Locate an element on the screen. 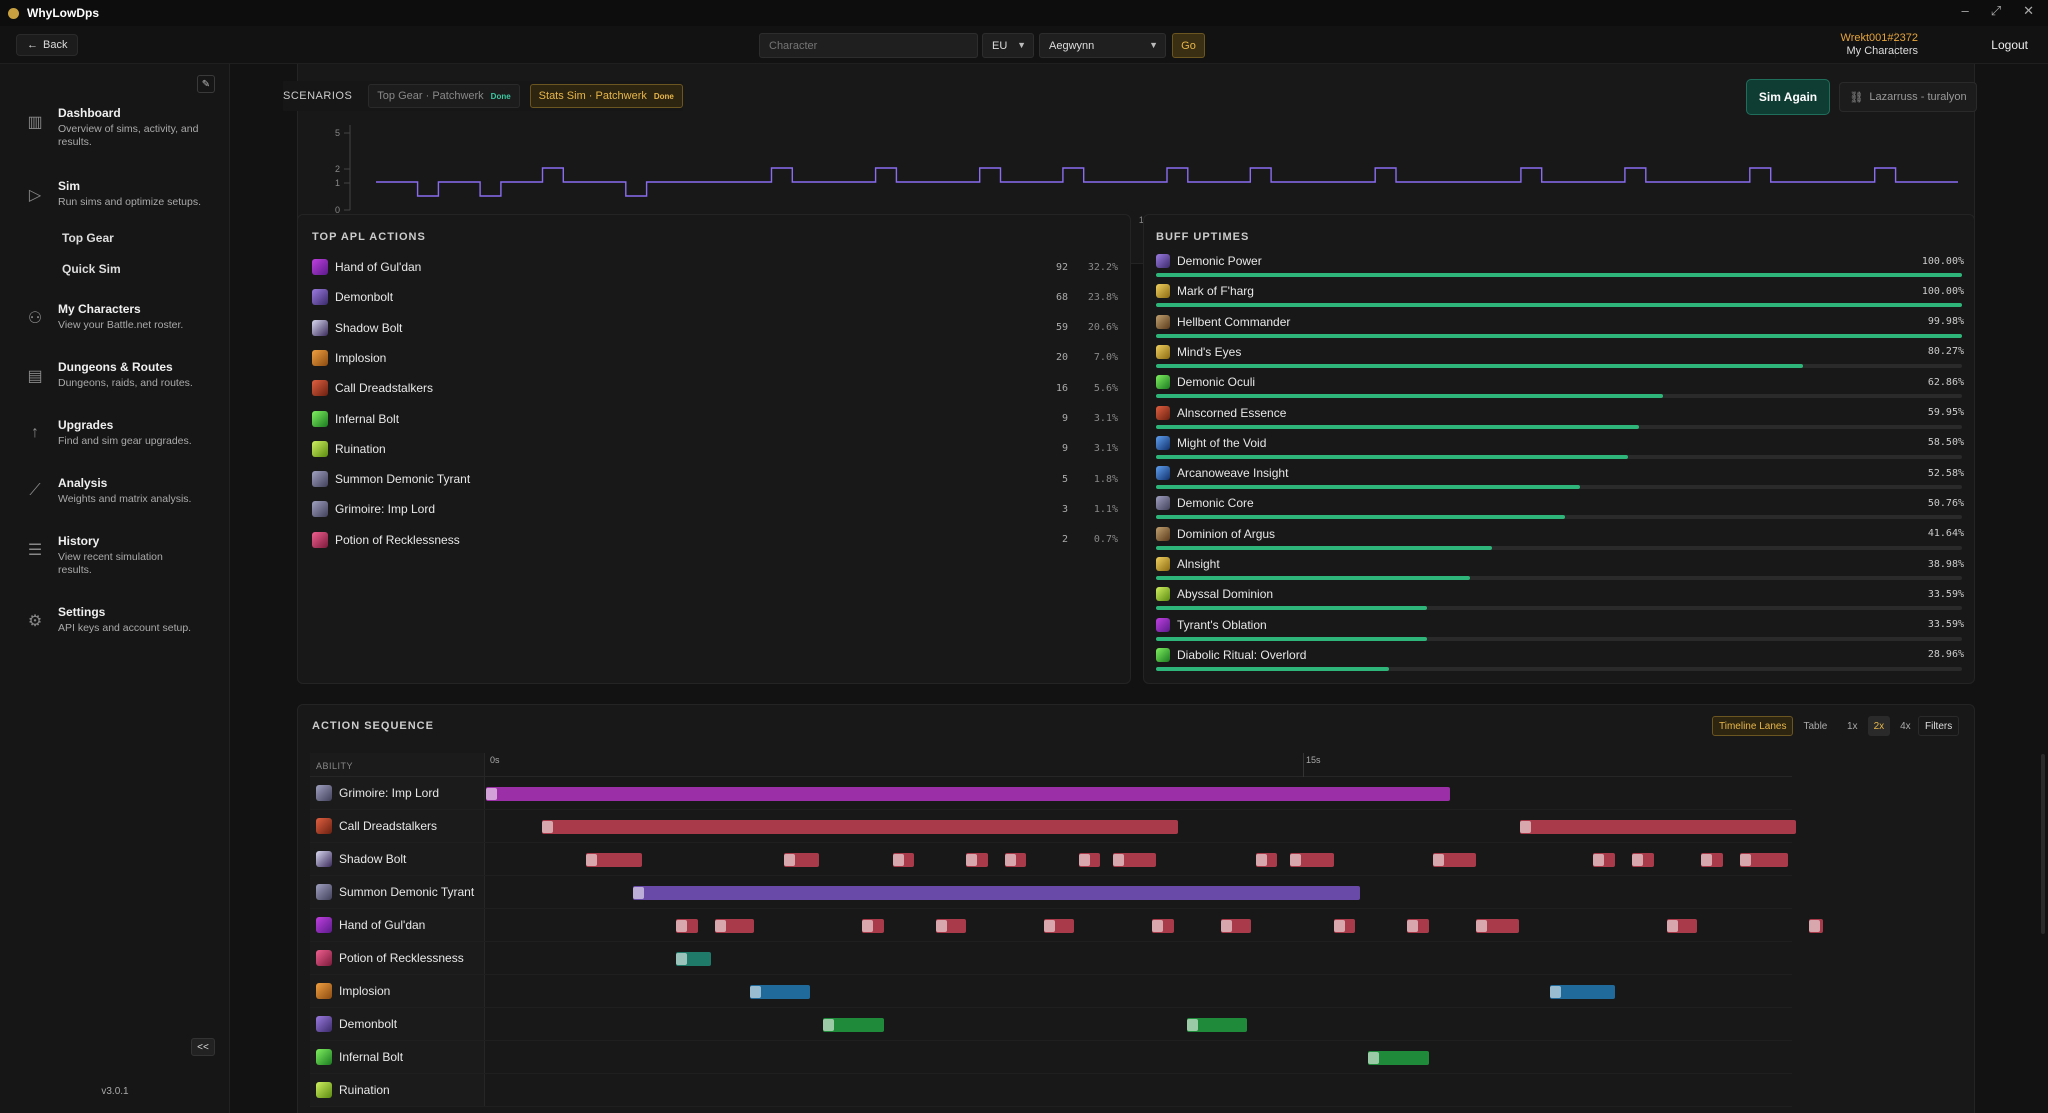  y-tick-label: 5 is located at coordinates (337, 133).